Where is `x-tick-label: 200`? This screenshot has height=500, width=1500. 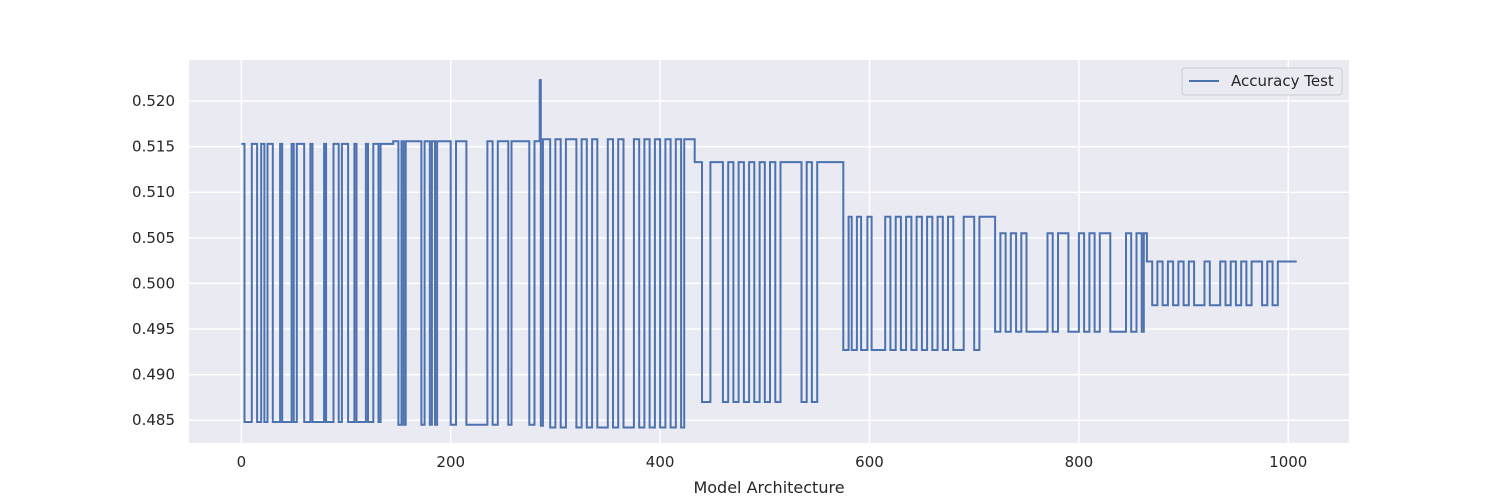 x-tick-label: 200 is located at coordinates (450, 462).